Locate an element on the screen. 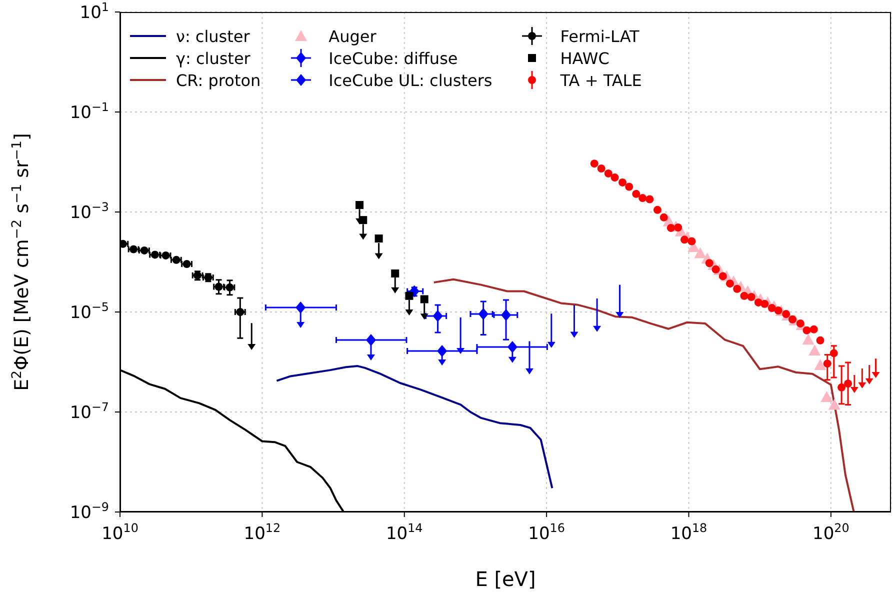 This screenshot has height=594, width=893. x-tick-label: 10$^{20}$ is located at coordinates (831, 532).